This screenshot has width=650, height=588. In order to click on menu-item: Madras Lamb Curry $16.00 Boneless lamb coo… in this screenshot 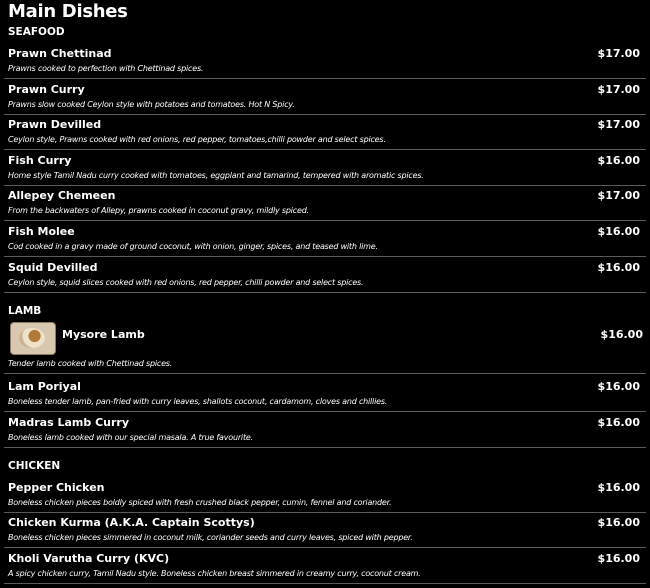, I will do `click(325, 430)`.